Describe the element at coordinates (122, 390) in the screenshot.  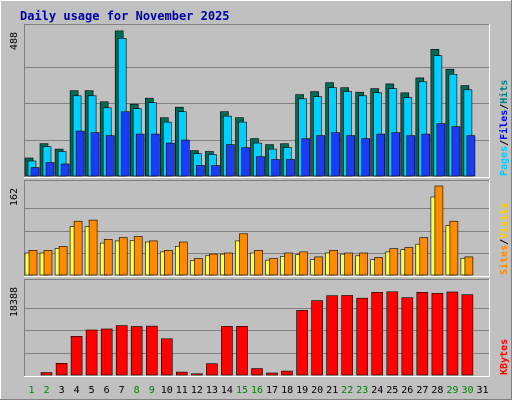
I see `day-label-7: 7` at that location.